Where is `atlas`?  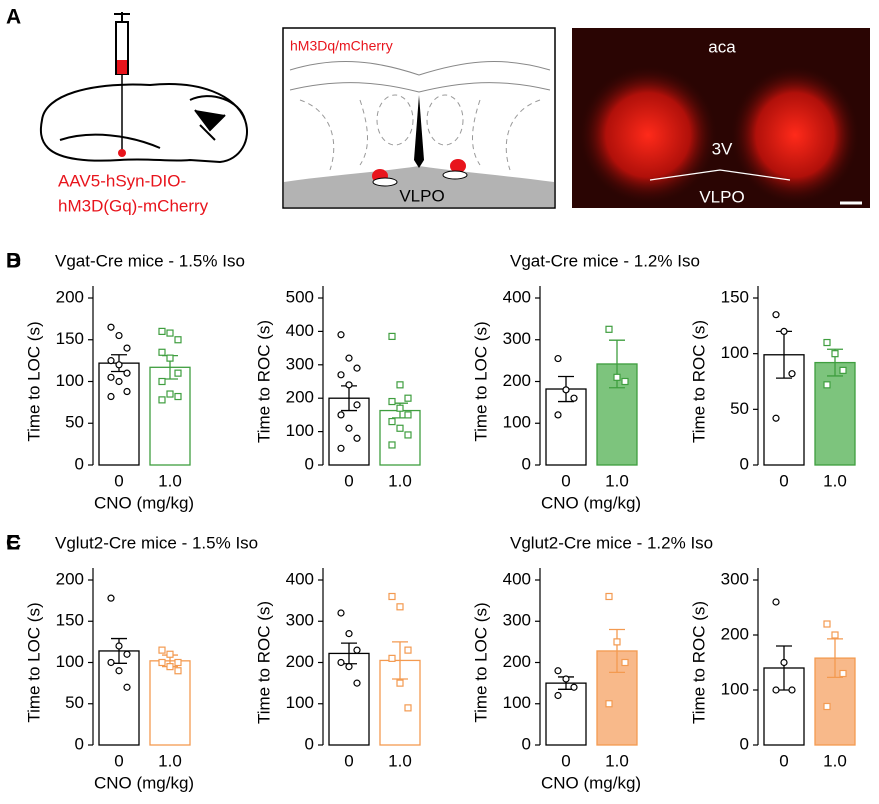 atlas is located at coordinates (419, 118).